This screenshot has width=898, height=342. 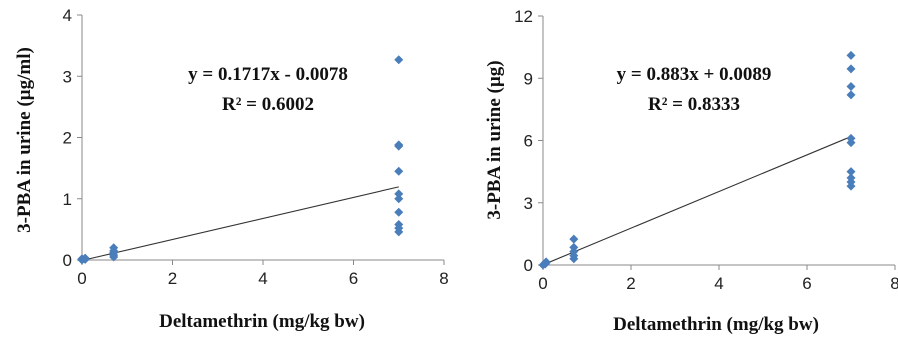 I want to click on right-x-axis-title: Deltamethrin (mg/kg bw), so click(x=716, y=324).